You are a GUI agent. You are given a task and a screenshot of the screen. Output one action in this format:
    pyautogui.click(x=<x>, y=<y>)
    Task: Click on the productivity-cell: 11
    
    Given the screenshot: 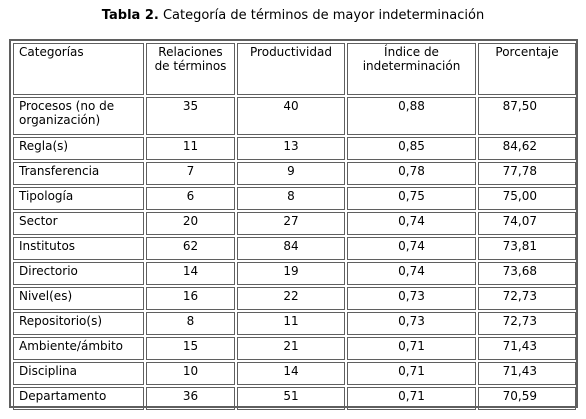 What is the action you would take?
    pyautogui.click(x=291, y=323)
    